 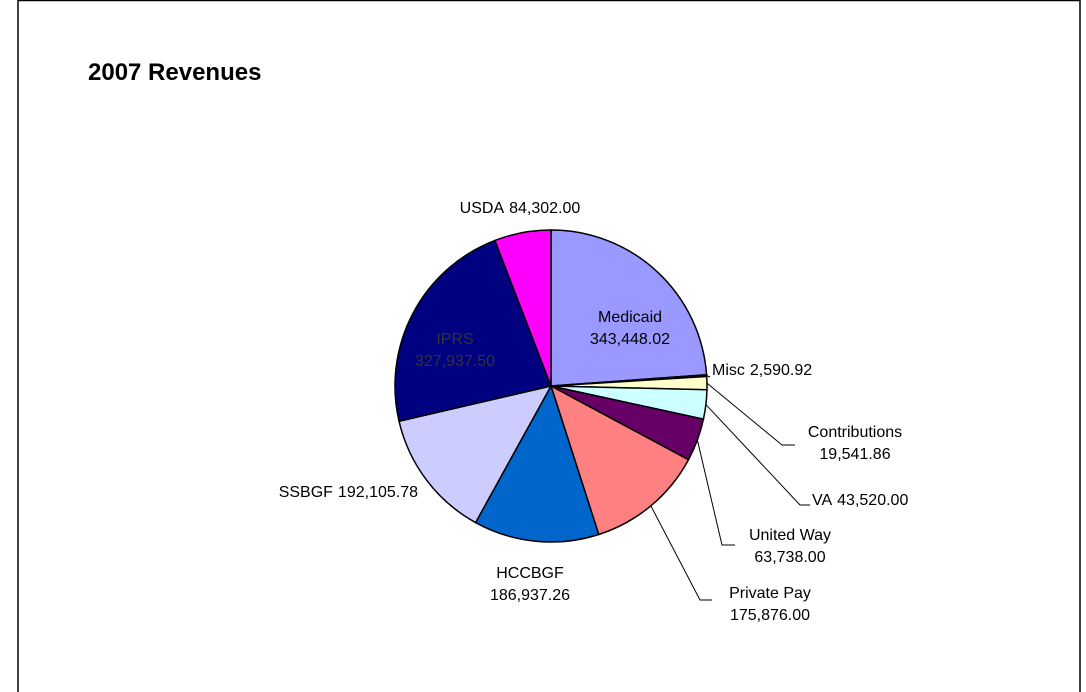 I want to click on slice-name: Medicaid, so click(x=630, y=317).